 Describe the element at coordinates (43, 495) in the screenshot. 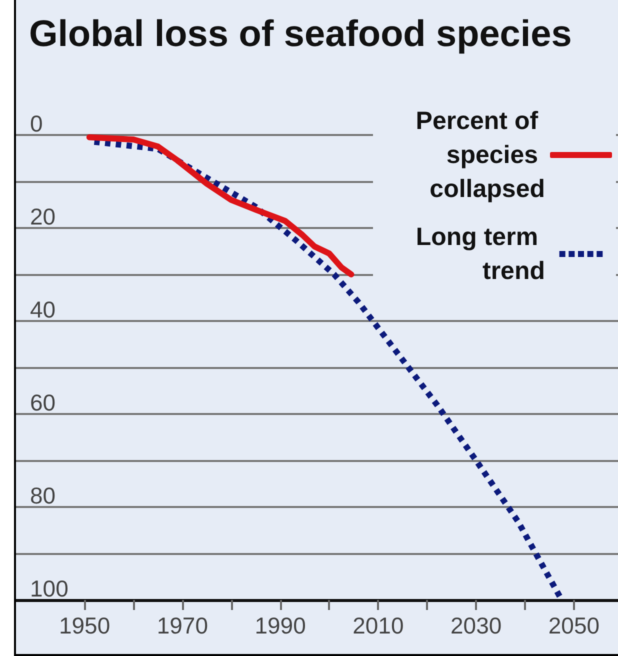

I see `y-tick-label: 80` at that location.